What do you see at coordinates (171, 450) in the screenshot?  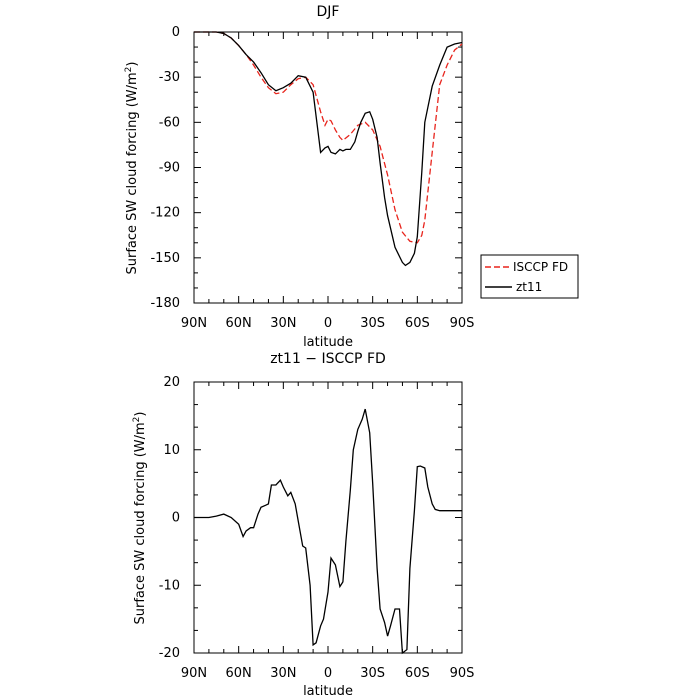 I see `y-tick-label: 10` at bounding box center [171, 450].